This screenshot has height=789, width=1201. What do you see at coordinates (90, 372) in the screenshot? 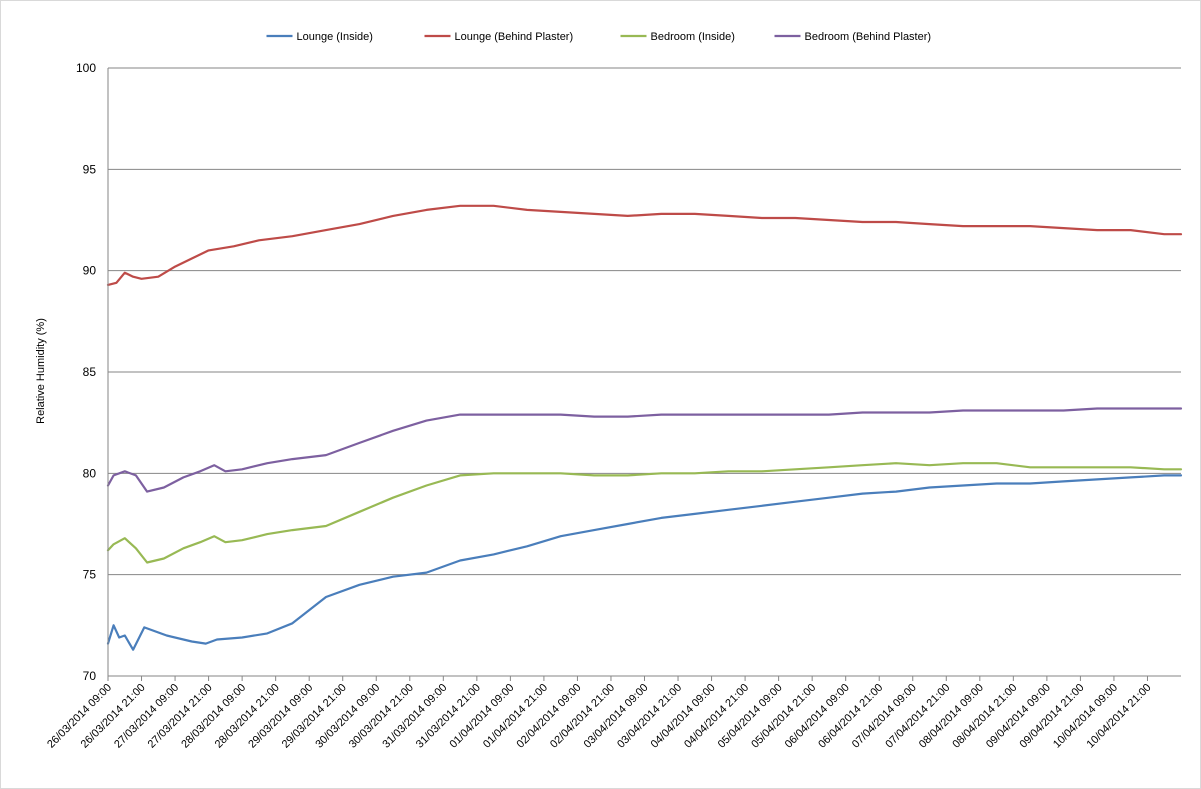
I see `y-tick-label: 85` at bounding box center [90, 372].